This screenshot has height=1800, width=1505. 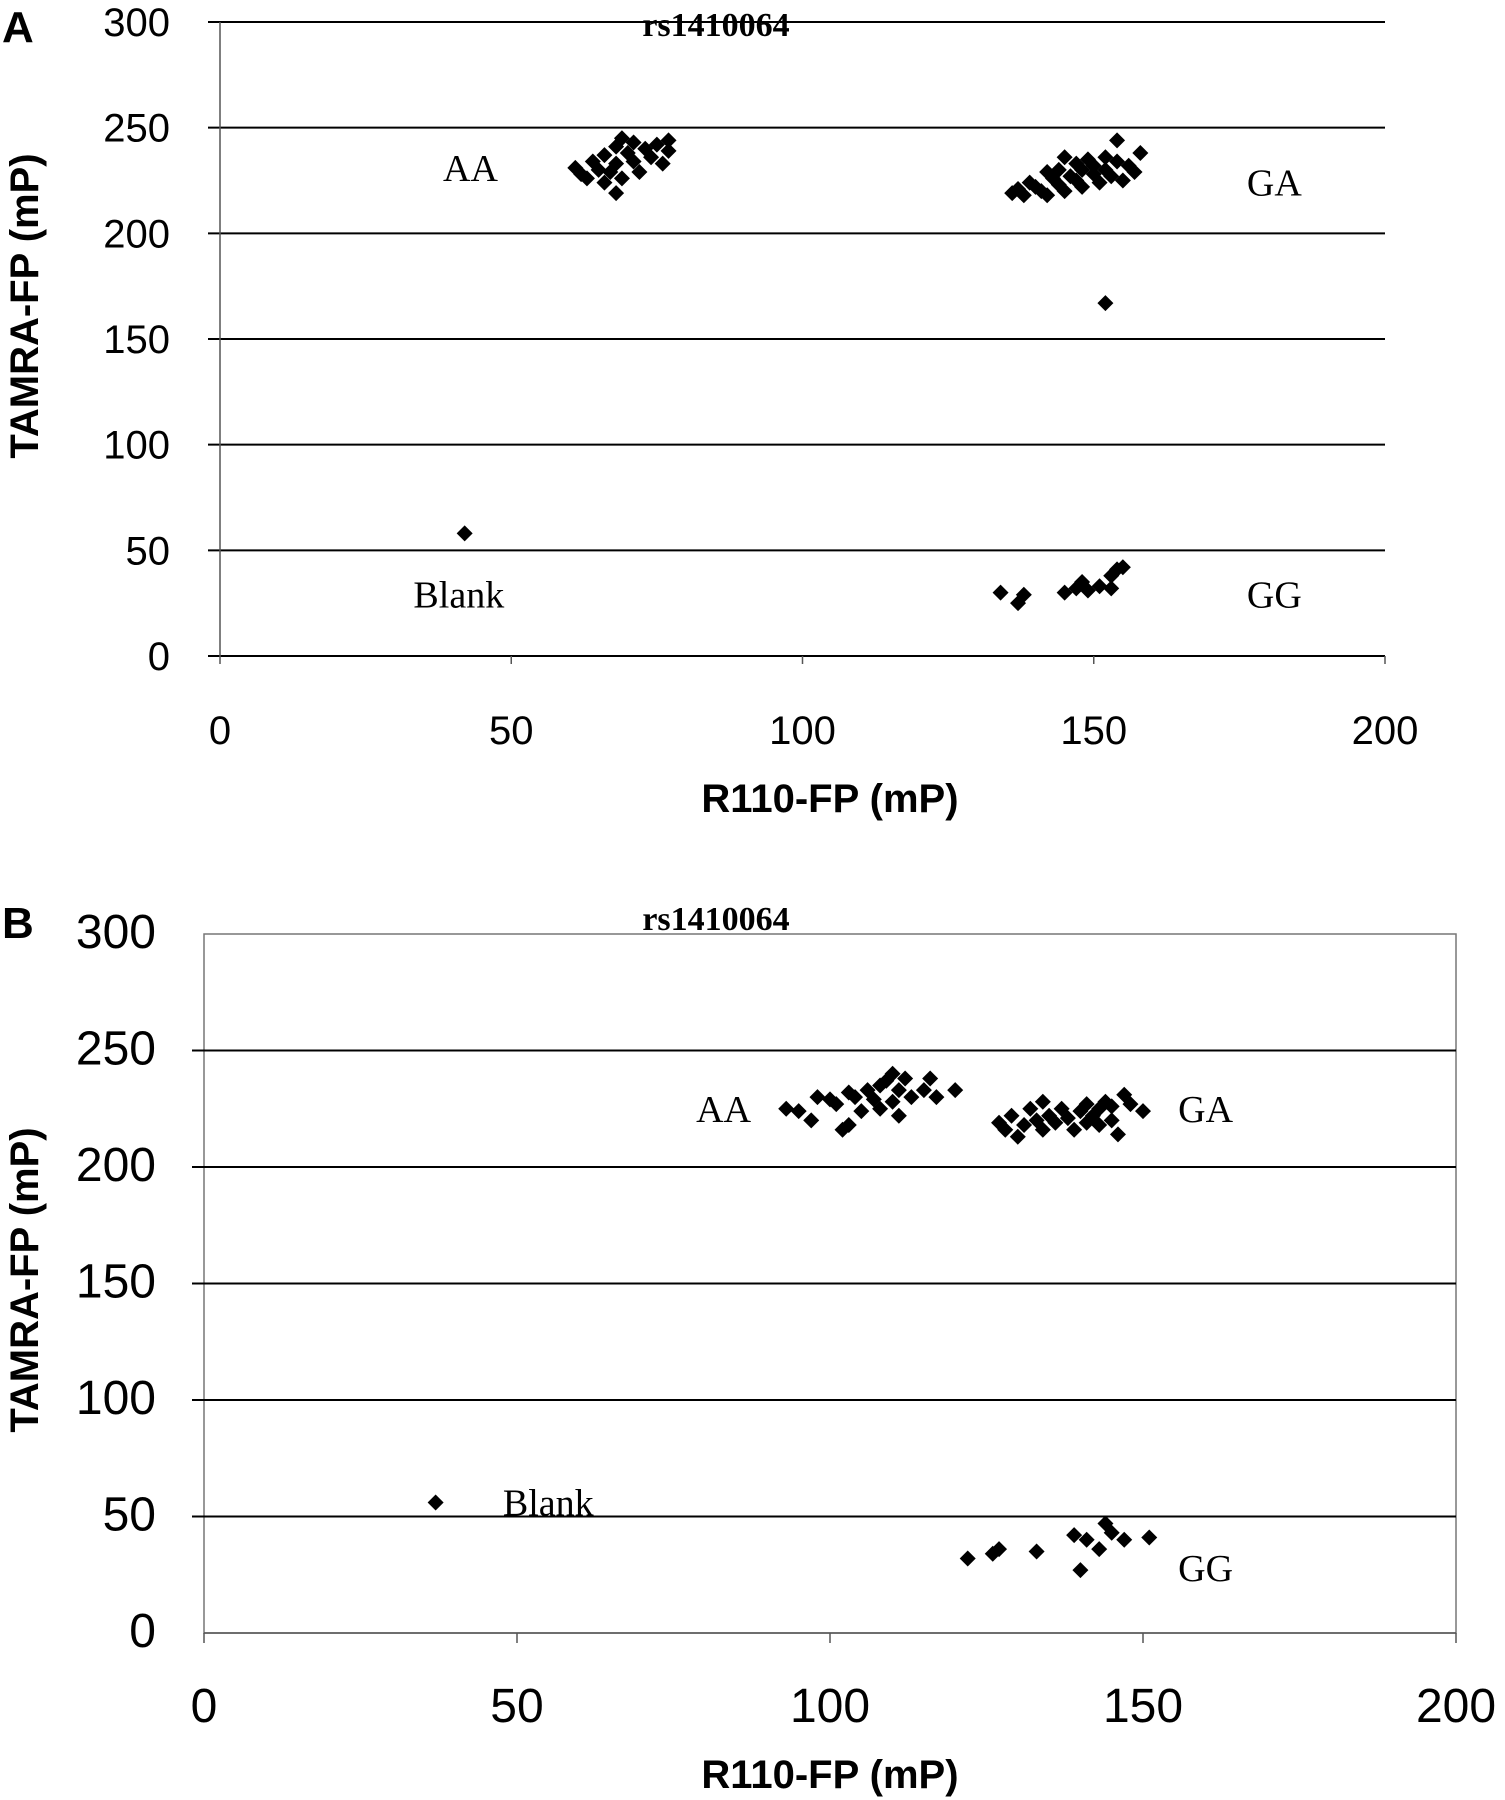 I want to click on panel-b-title: rs1410064, so click(x=715, y=919).